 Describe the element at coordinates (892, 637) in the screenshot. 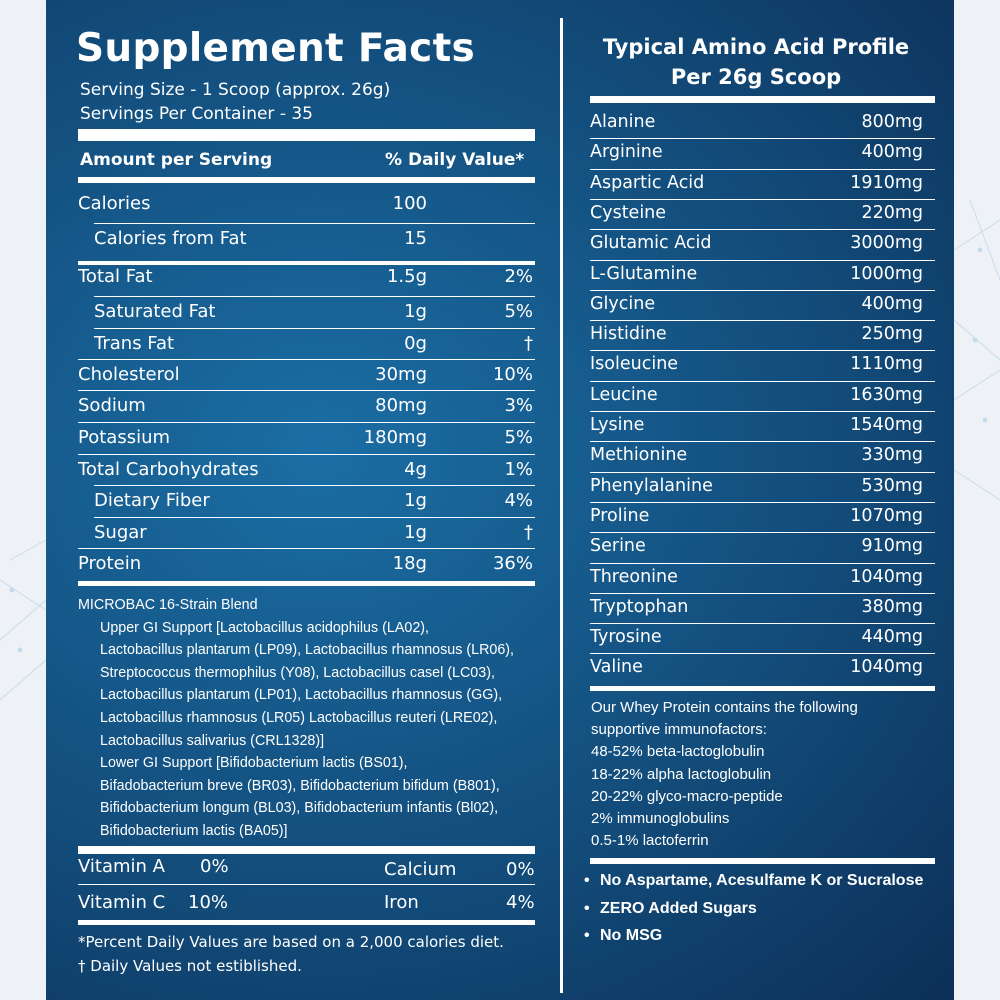

I see `amino-value: 440mg` at that location.